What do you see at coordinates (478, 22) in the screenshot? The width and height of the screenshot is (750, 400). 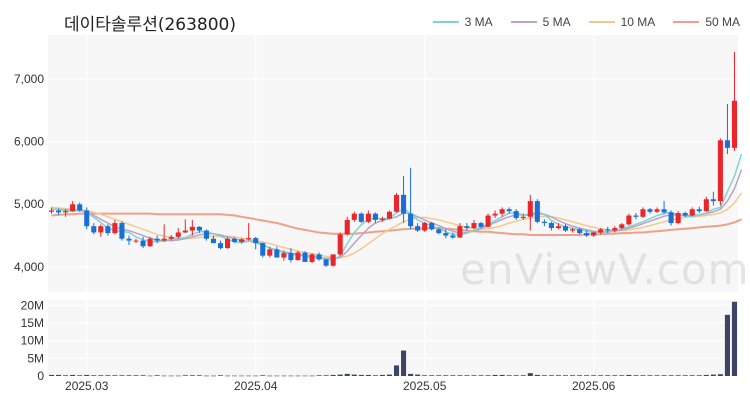 I see `legend-label: 3 MA` at bounding box center [478, 22].